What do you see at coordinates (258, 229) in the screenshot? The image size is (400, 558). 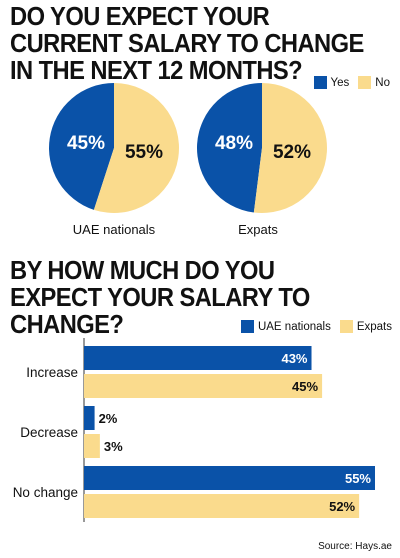 I see `pie-1-caption: Expats` at bounding box center [258, 229].